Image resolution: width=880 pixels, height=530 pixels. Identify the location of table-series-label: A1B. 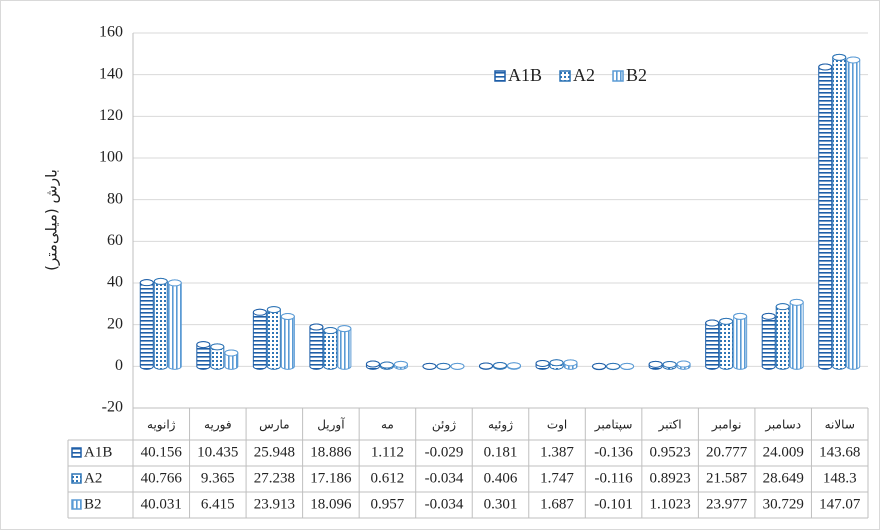
(98, 452).